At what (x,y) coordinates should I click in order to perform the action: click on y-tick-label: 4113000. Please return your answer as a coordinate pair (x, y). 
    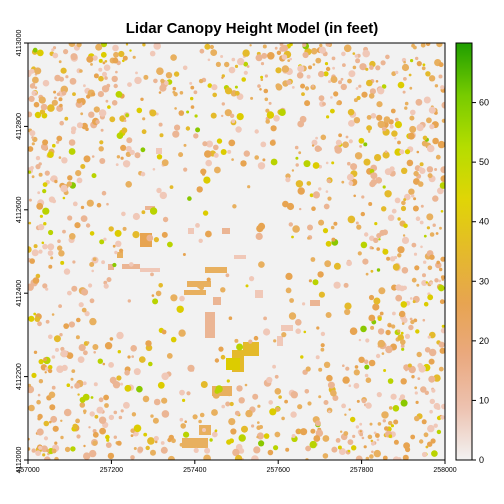
    Looking at the image, I should click on (19, 43).